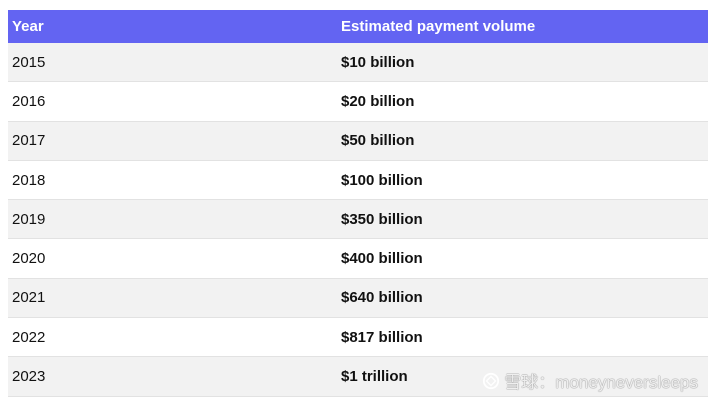 This screenshot has width=718, height=401. Describe the element at coordinates (29, 298) in the screenshot. I see `year-cell: 2021` at that location.